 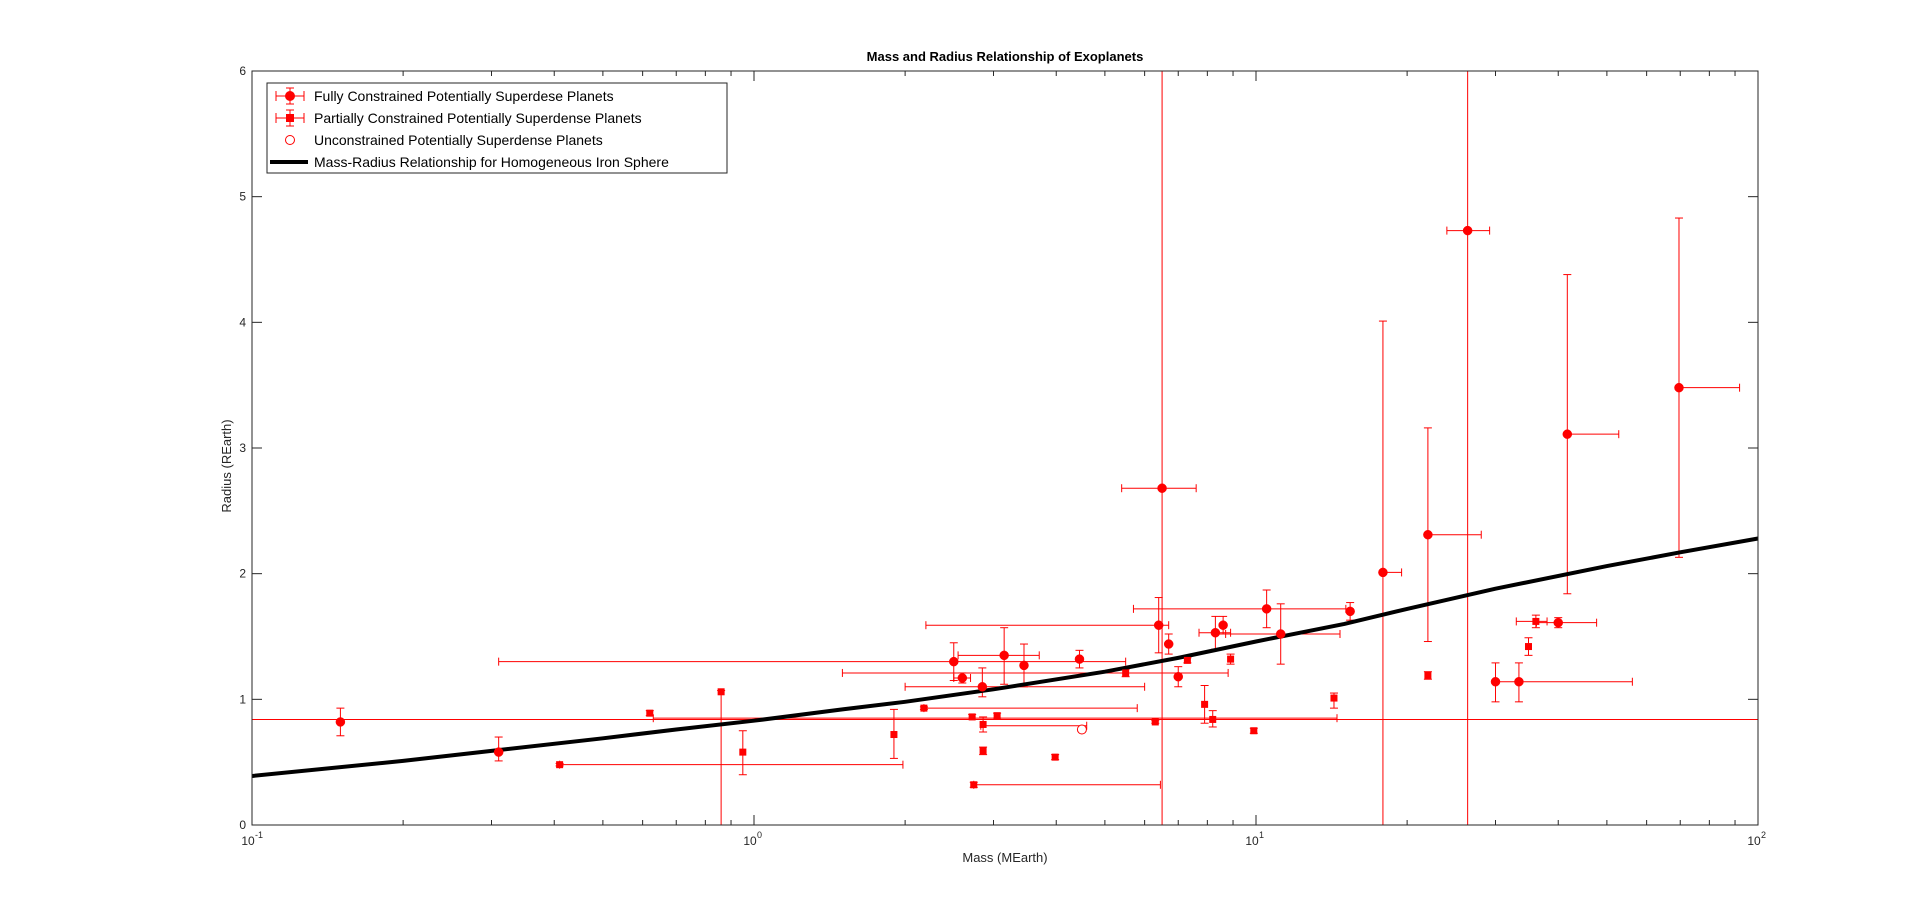 I want to click on y-axis-label: Radius (REarth), so click(x=226, y=465).